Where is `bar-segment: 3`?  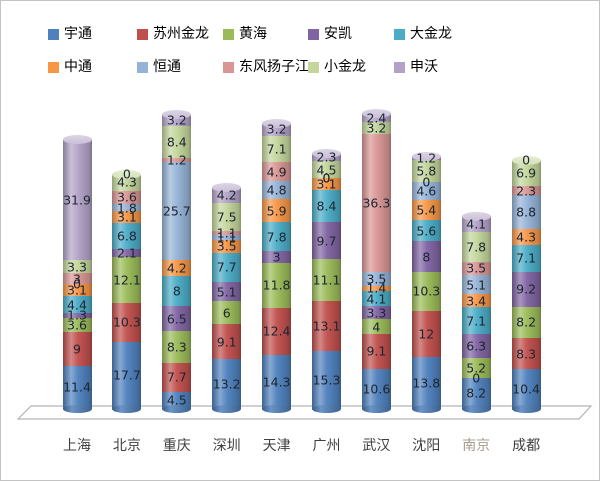 bar-segment: 3 is located at coordinates (77, 279).